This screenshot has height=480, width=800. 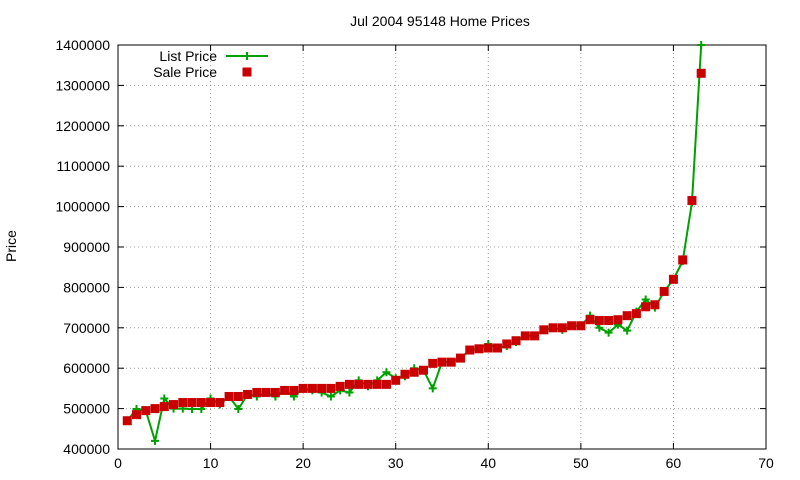 What do you see at coordinates (86, 328) in the screenshot?
I see `y-tick-label: 700000` at bounding box center [86, 328].